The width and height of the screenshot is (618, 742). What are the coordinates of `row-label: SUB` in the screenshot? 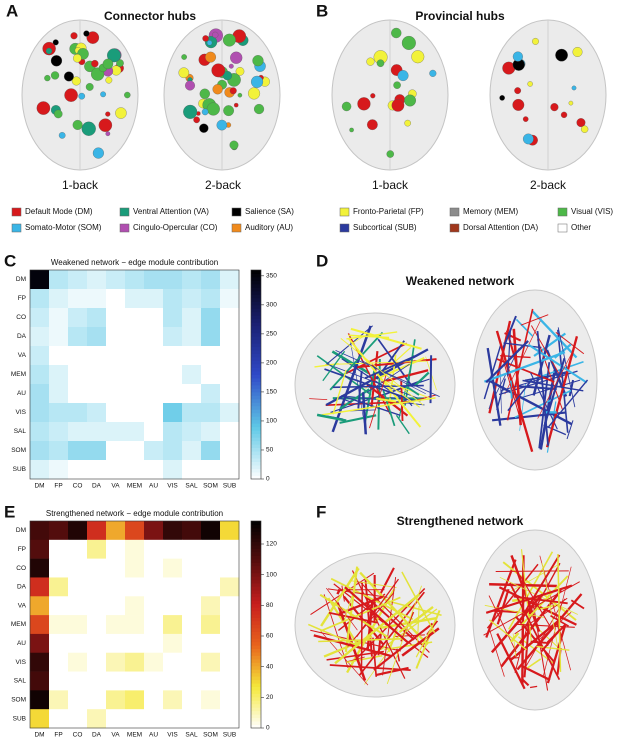 It's located at (19, 469).